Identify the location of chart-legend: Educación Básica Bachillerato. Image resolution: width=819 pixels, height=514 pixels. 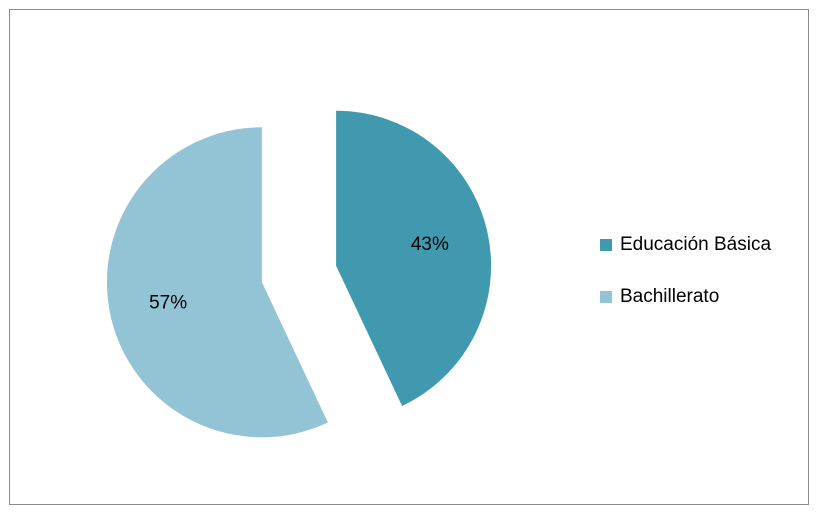
(685, 284).